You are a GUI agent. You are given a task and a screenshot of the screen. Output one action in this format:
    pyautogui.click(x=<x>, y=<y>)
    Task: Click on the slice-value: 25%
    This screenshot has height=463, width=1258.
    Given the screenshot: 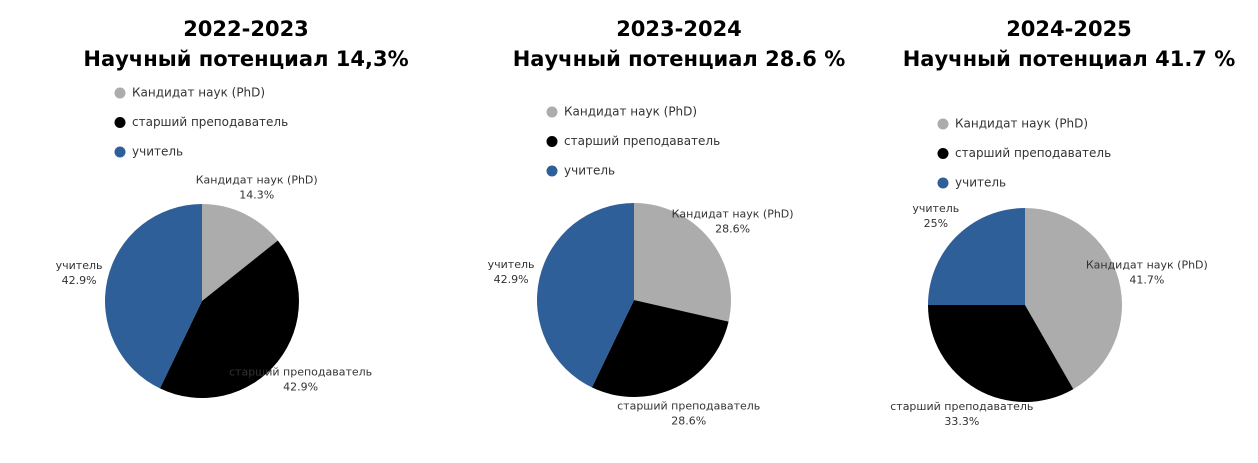 What is the action you would take?
    pyautogui.click(x=936, y=223)
    